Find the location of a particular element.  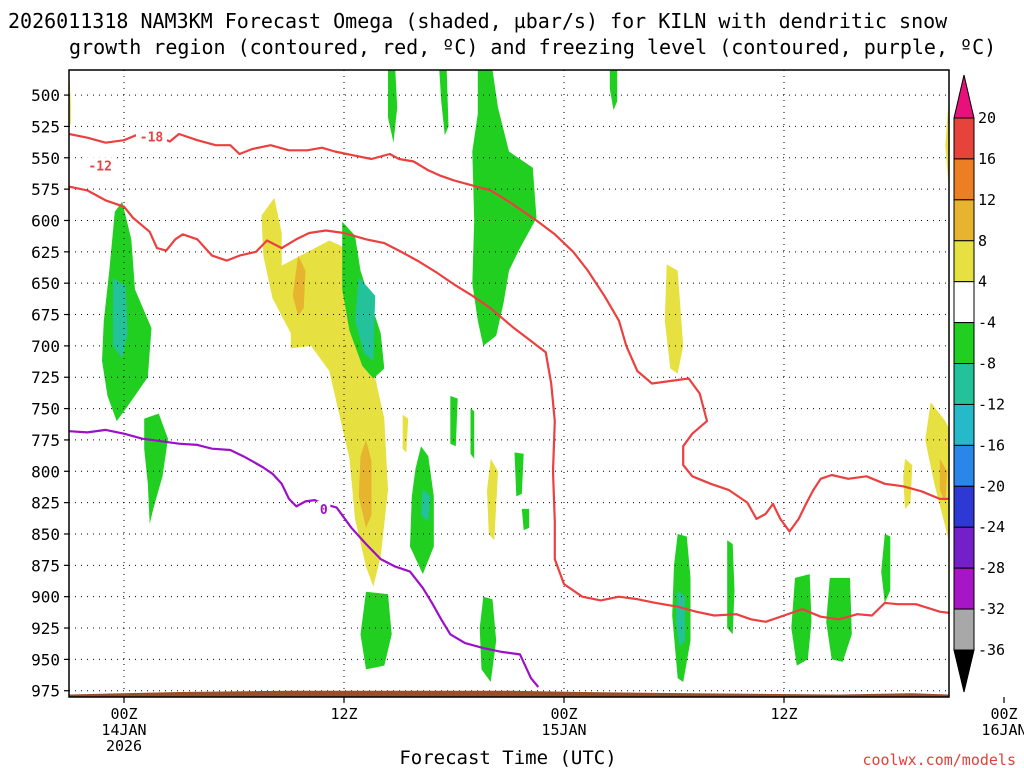

x-tick-label: 14JAN is located at coordinates (123, 730).